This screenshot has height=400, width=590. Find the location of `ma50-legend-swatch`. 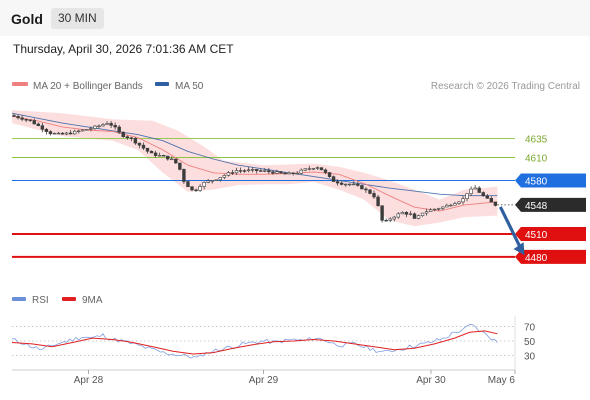

ma50-legend-swatch is located at coordinates (162, 84).